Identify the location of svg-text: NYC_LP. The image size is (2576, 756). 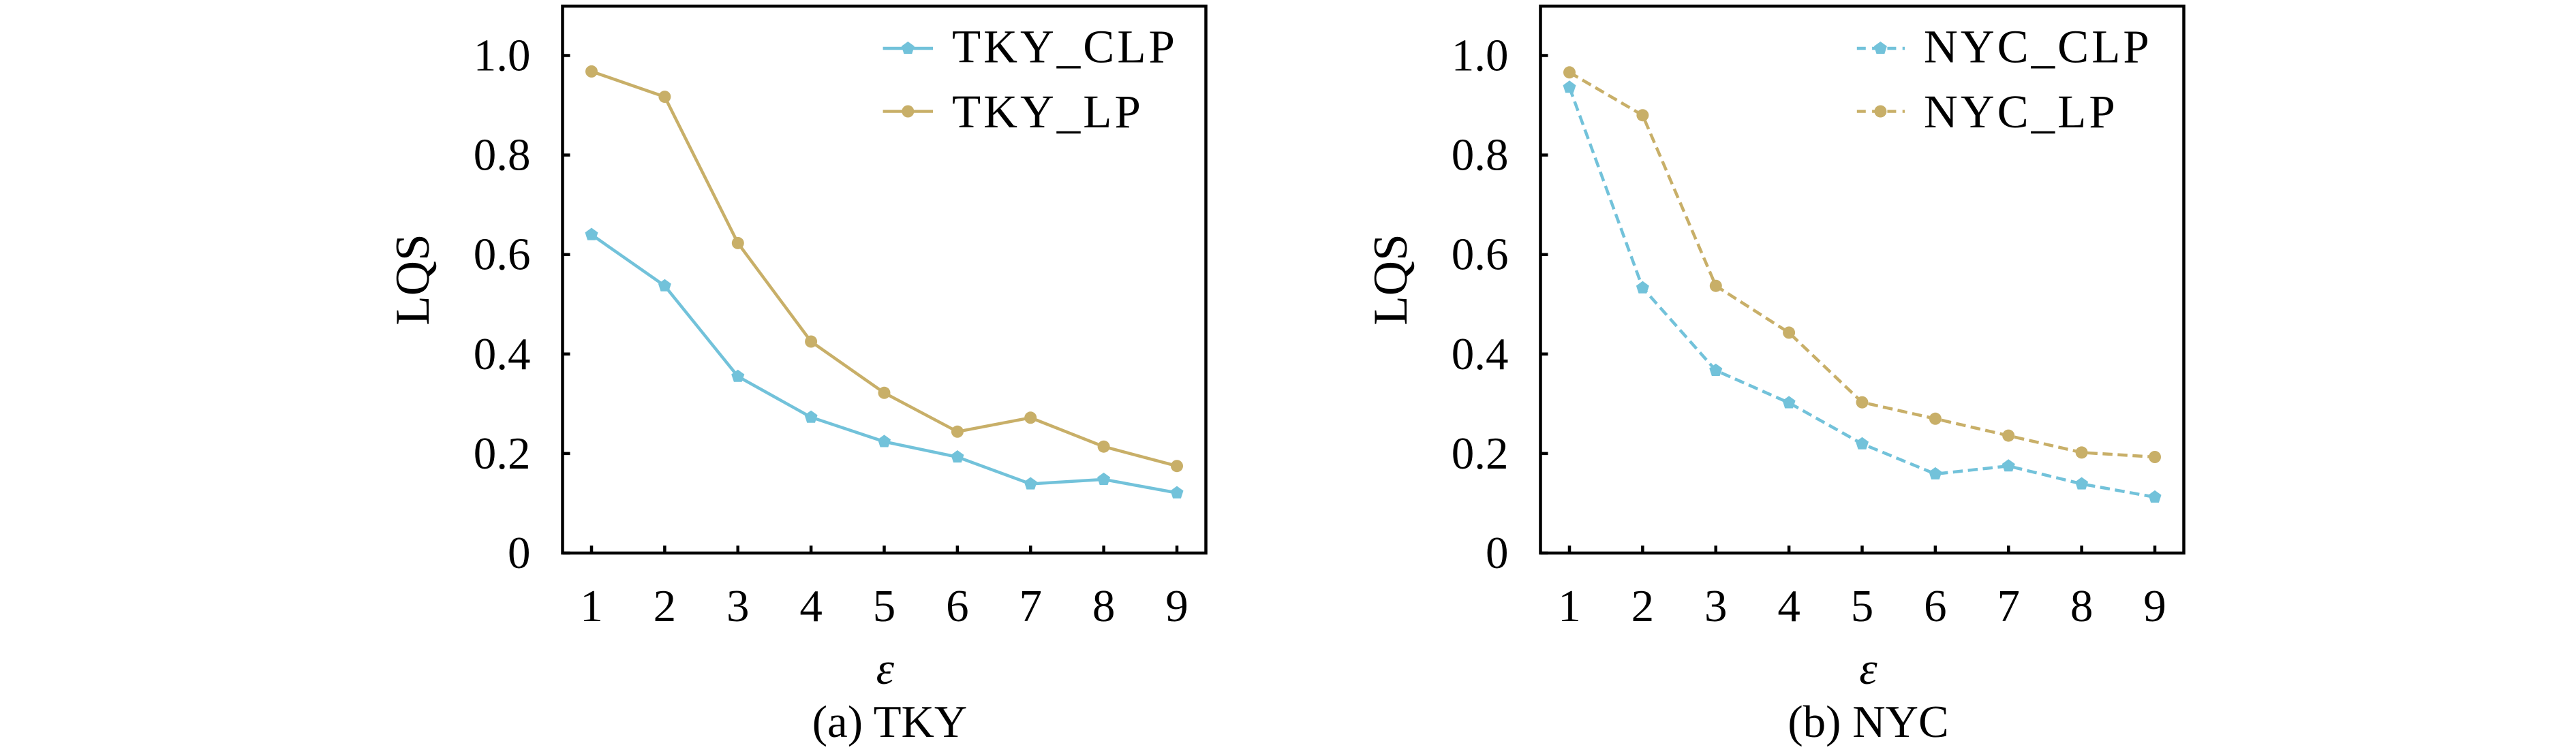
(2021, 112).